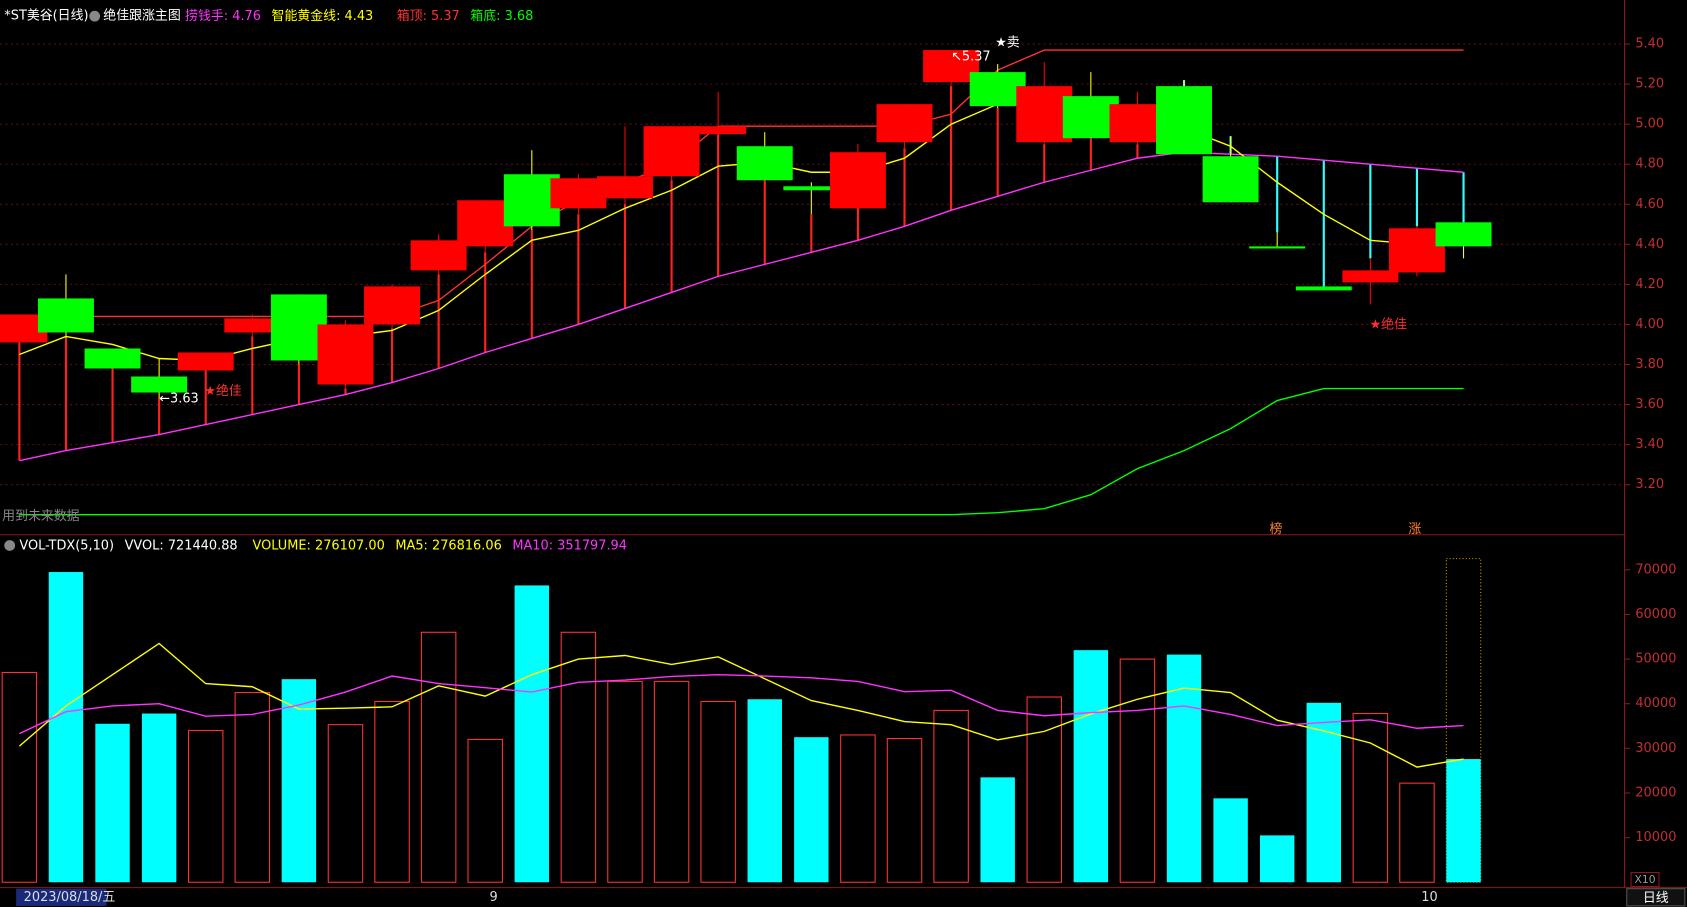 The height and width of the screenshot is (907, 1687). Describe the element at coordinates (1276, 529) in the screenshot. I see `annotation: 榜` at that location.